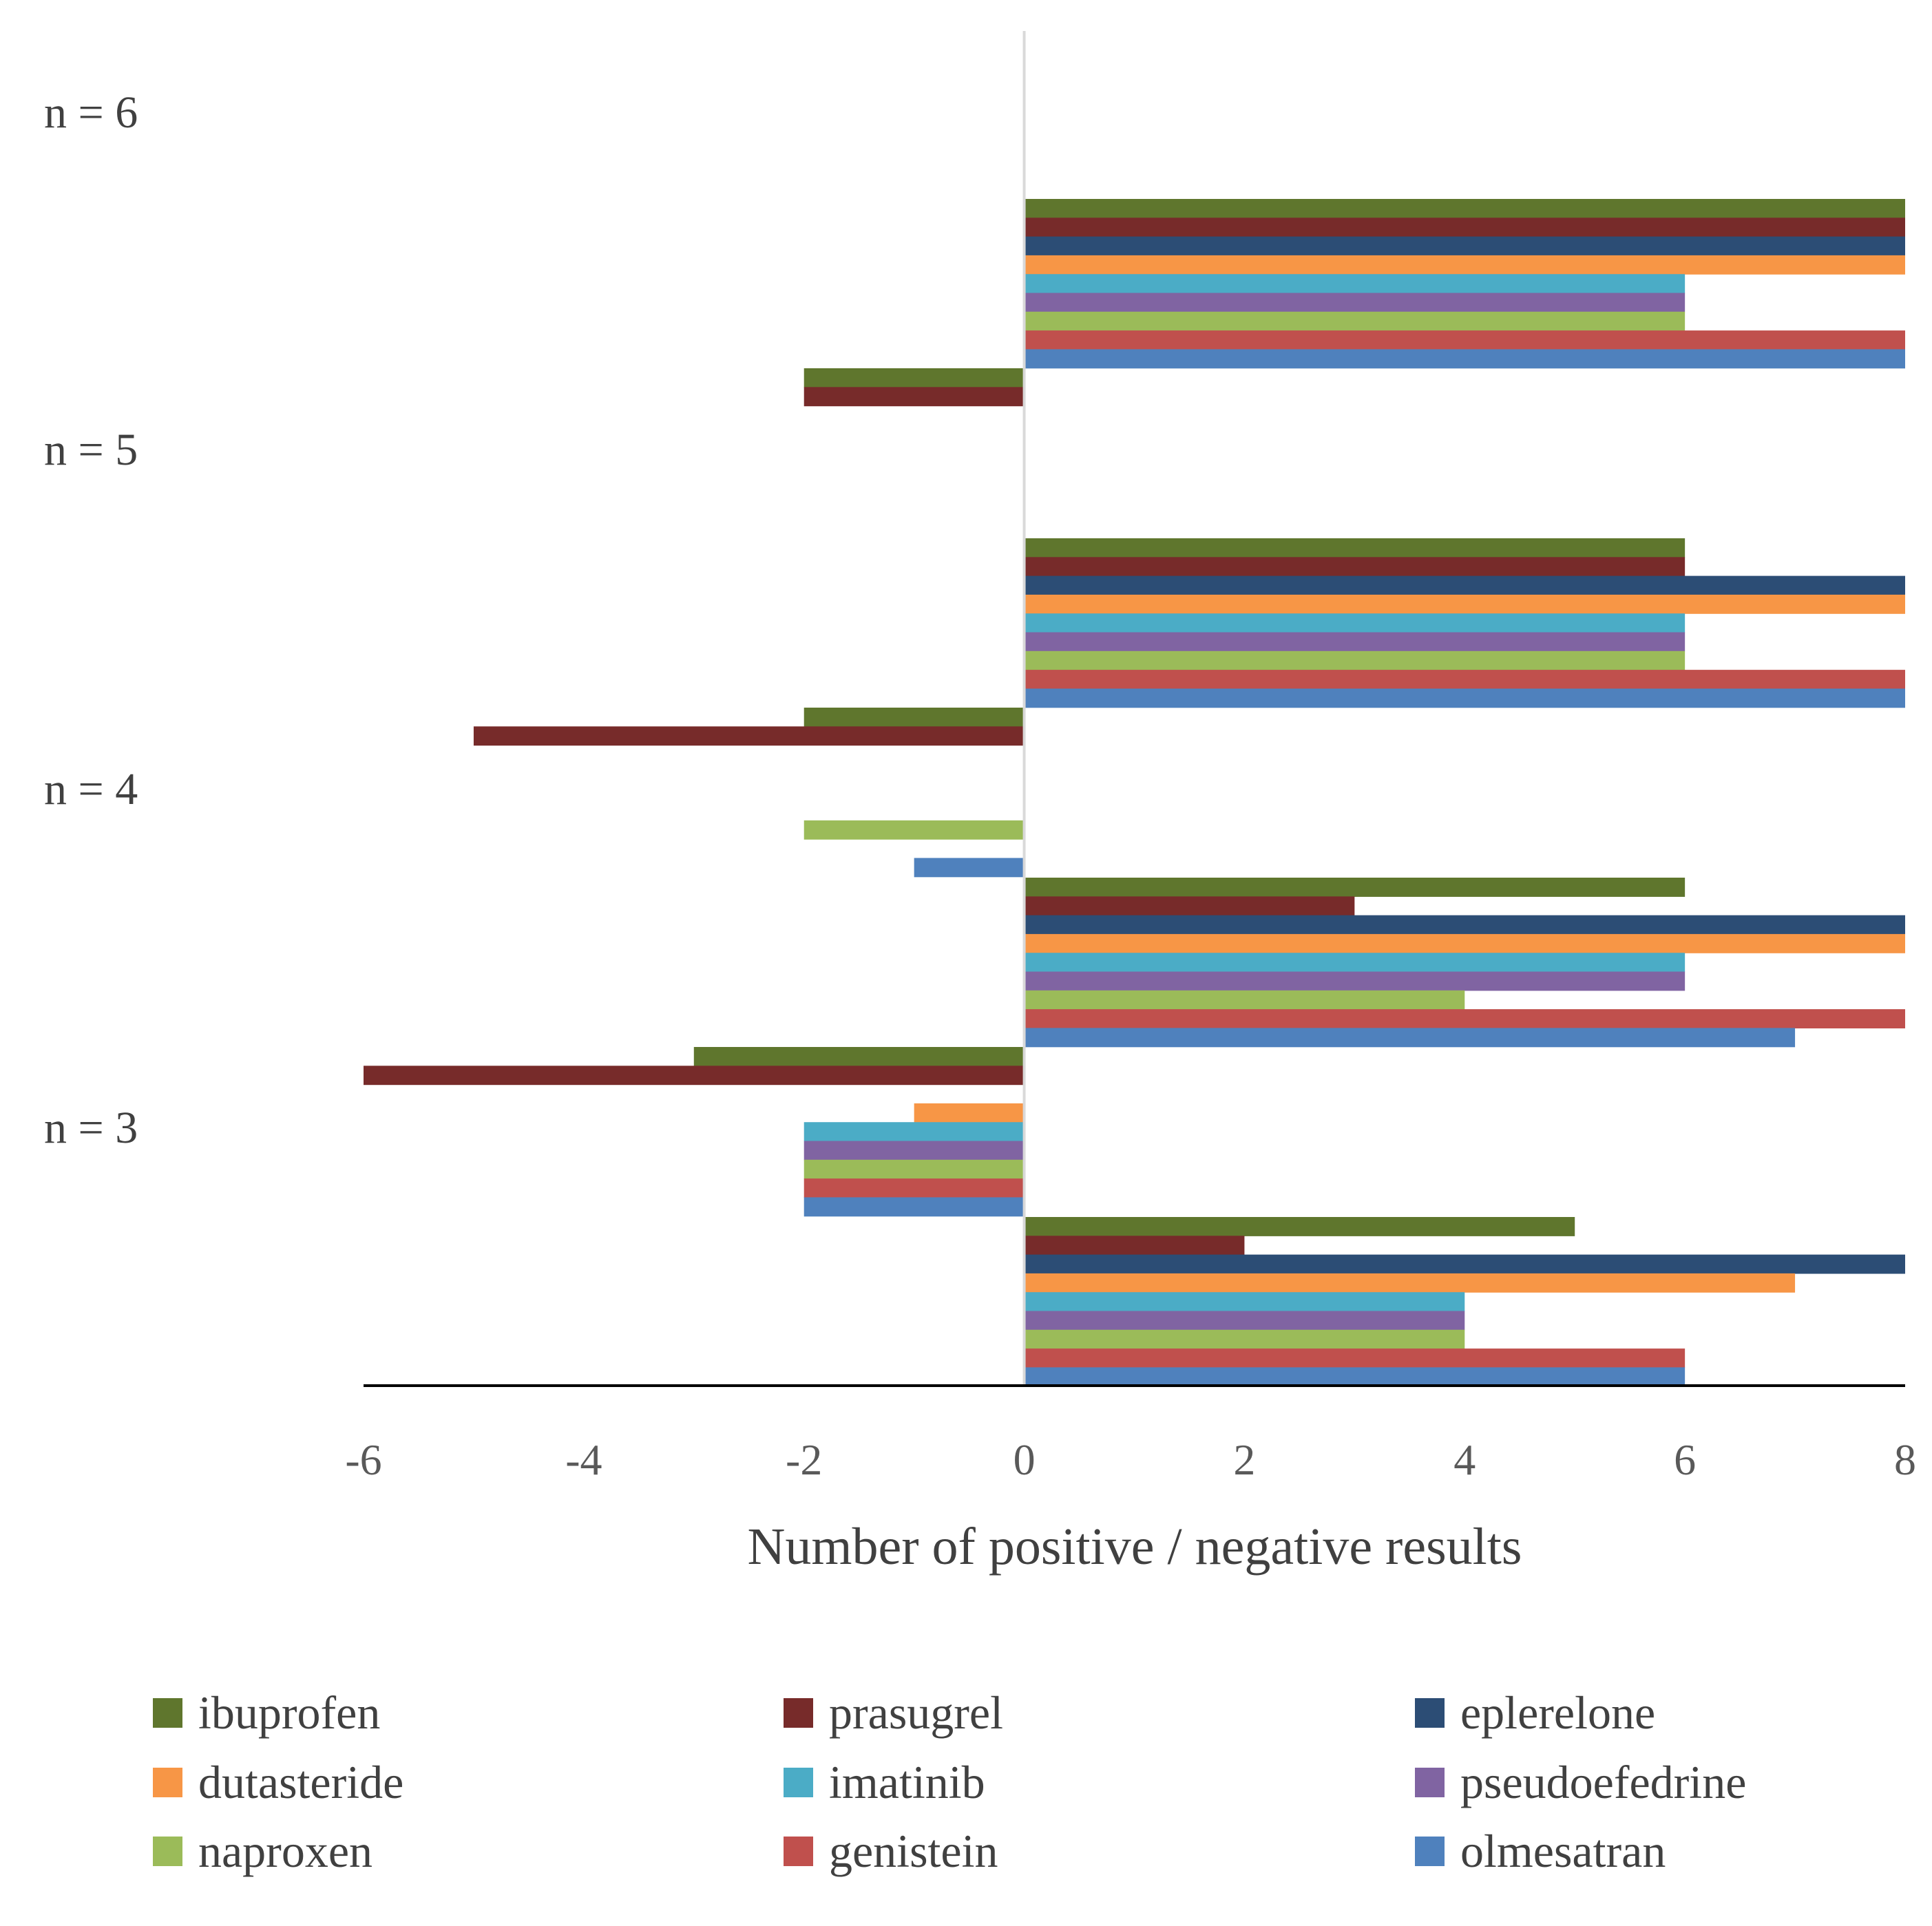 The image size is (1932, 1926). Describe the element at coordinates (363, 1459) in the screenshot. I see `x-tick-label: -6` at that location.